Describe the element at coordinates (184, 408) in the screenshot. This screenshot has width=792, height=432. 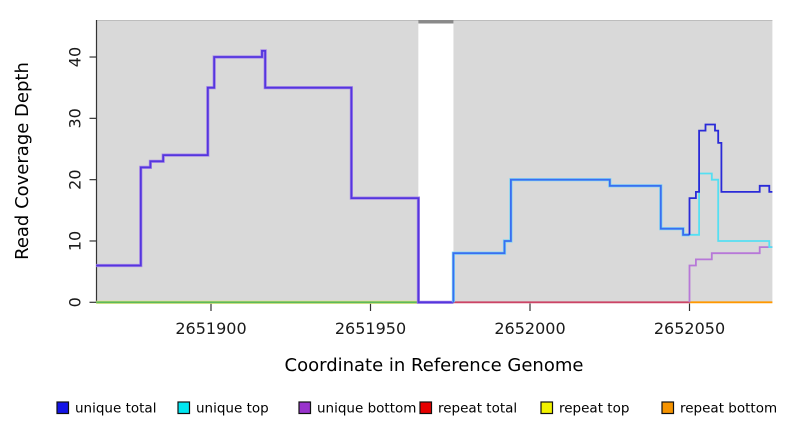
I see `legend-swatch-unique-top` at that location.